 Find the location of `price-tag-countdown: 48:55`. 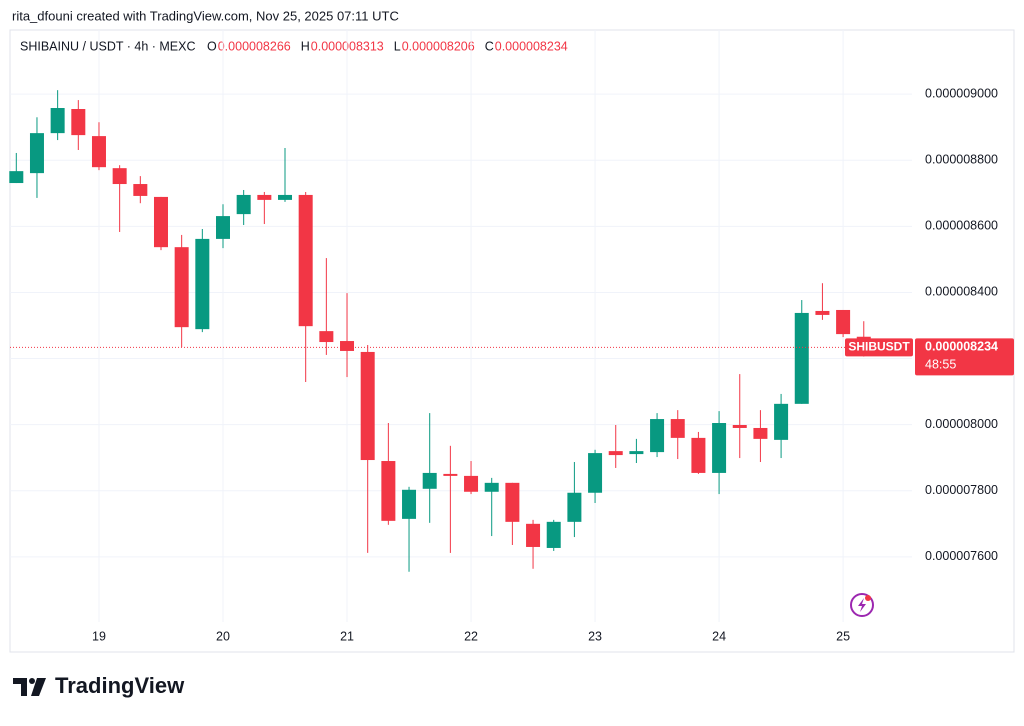

price-tag-countdown: 48:55 is located at coordinates (940, 365).